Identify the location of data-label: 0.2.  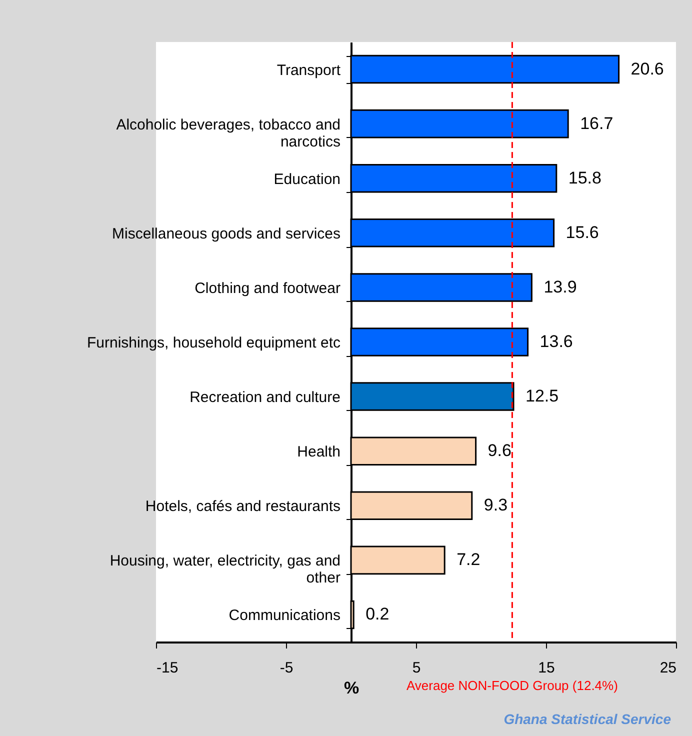
(378, 614).